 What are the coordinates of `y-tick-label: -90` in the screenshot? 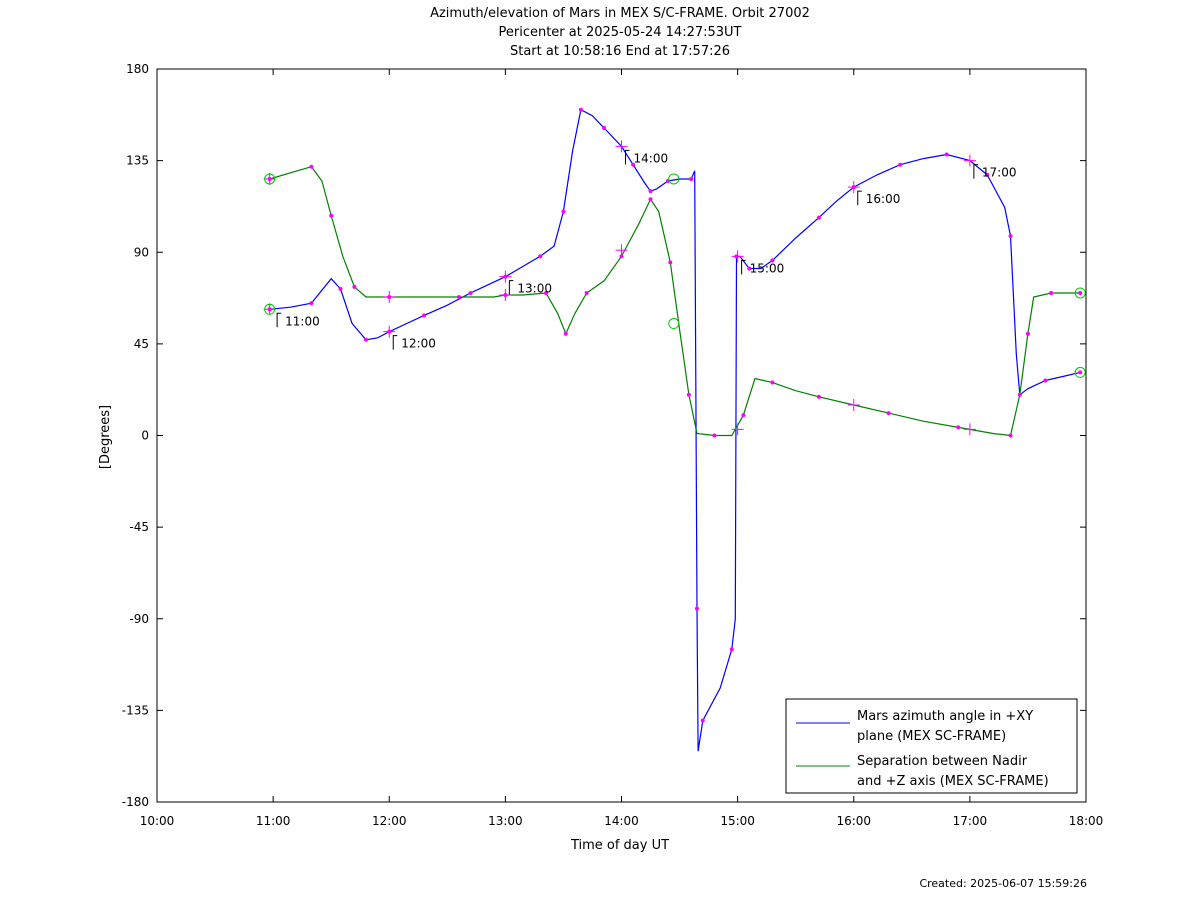 It's located at (139, 619).